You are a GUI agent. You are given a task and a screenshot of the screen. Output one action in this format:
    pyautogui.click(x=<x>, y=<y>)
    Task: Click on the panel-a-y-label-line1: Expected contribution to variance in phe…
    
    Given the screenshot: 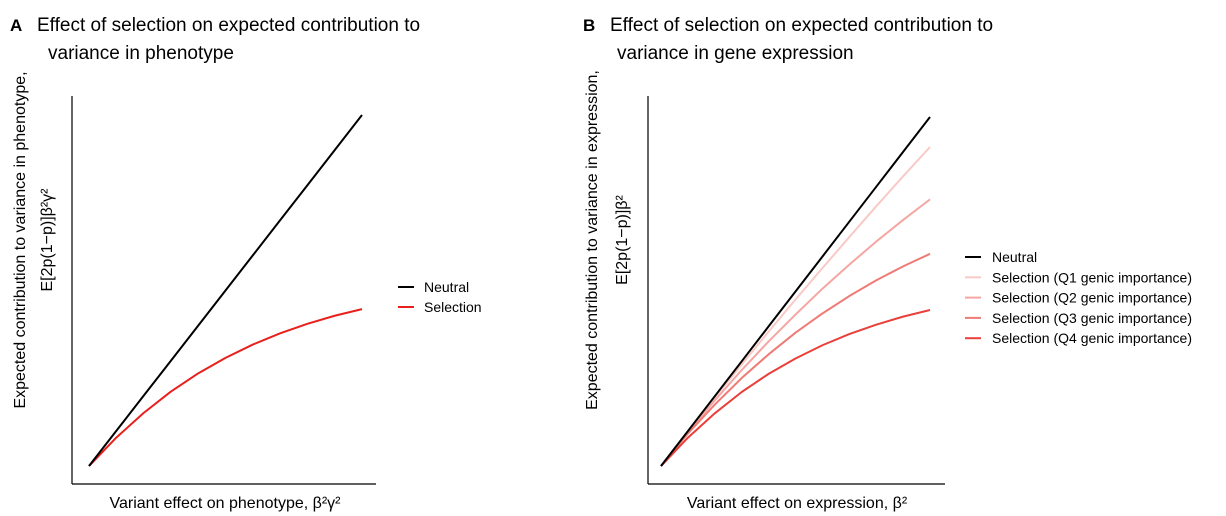 What is the action you would take?
    pyautogui.click(x=20, y=239)
    